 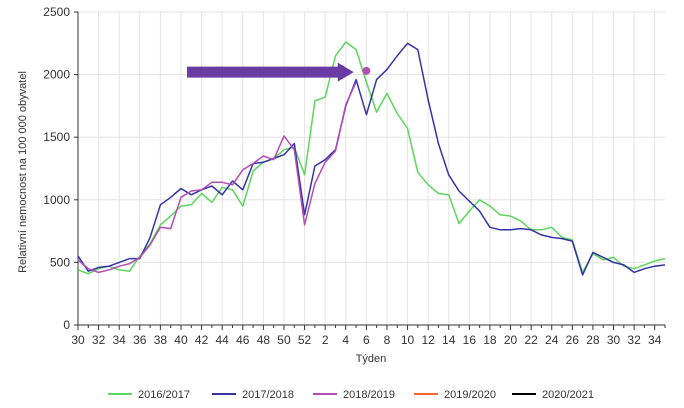 What do you see at coordinates (531, 340) in the screenshot?
I see `x-tick-label: 22` at bounding box center [531, 340].